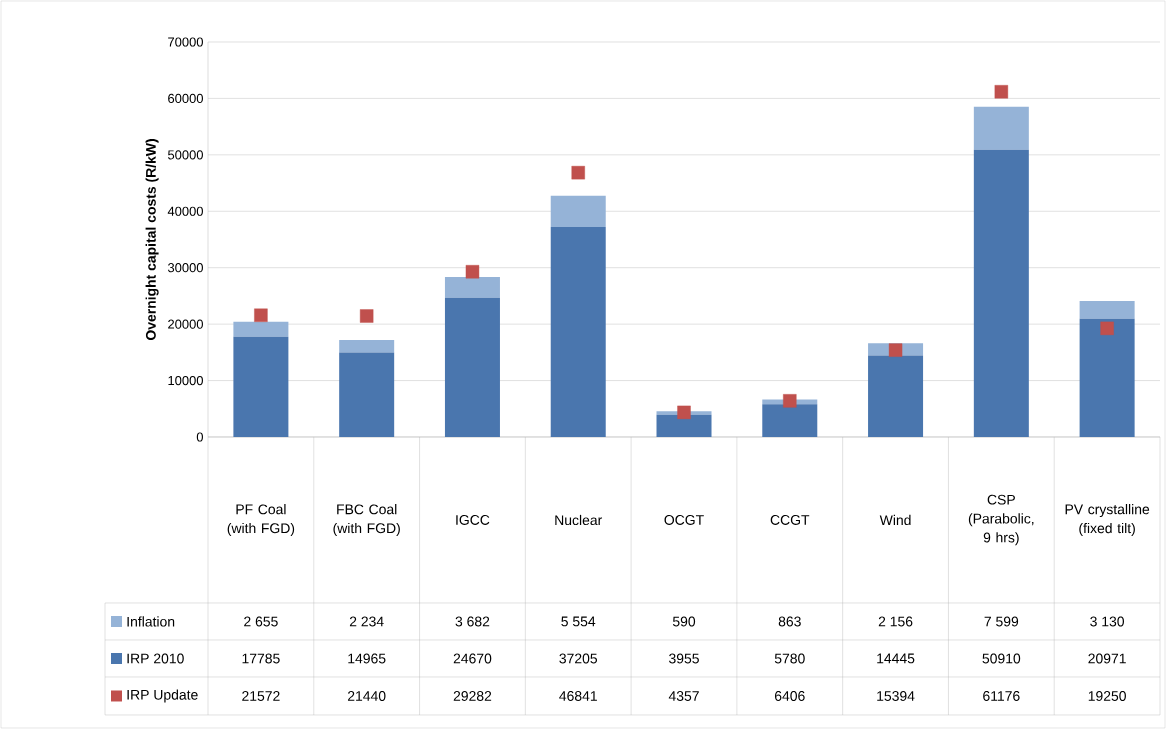 The image size is (1166, 729). I want to click on legend-label: IRP Update, so click(162, 696).